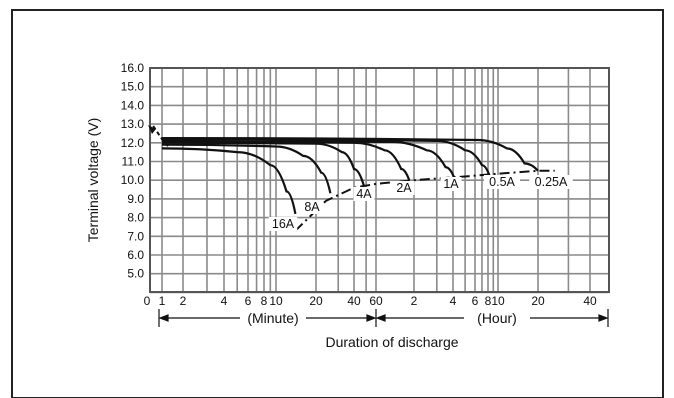 Image resolution: width=674 pixels, height=398 pixels. Describe the element at coordinates (147, 301) in the screenshot. I see `x-tick-label: 0` at that location.